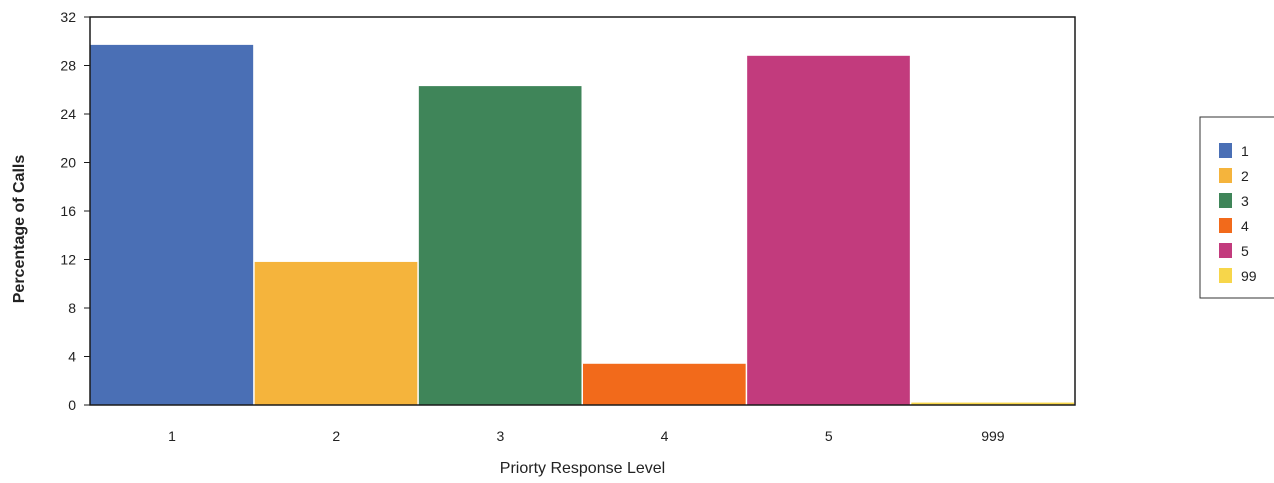  Describe the element at coordinates (172, 436) in the screenshot. I see `x-tick-label: 1` at that location.